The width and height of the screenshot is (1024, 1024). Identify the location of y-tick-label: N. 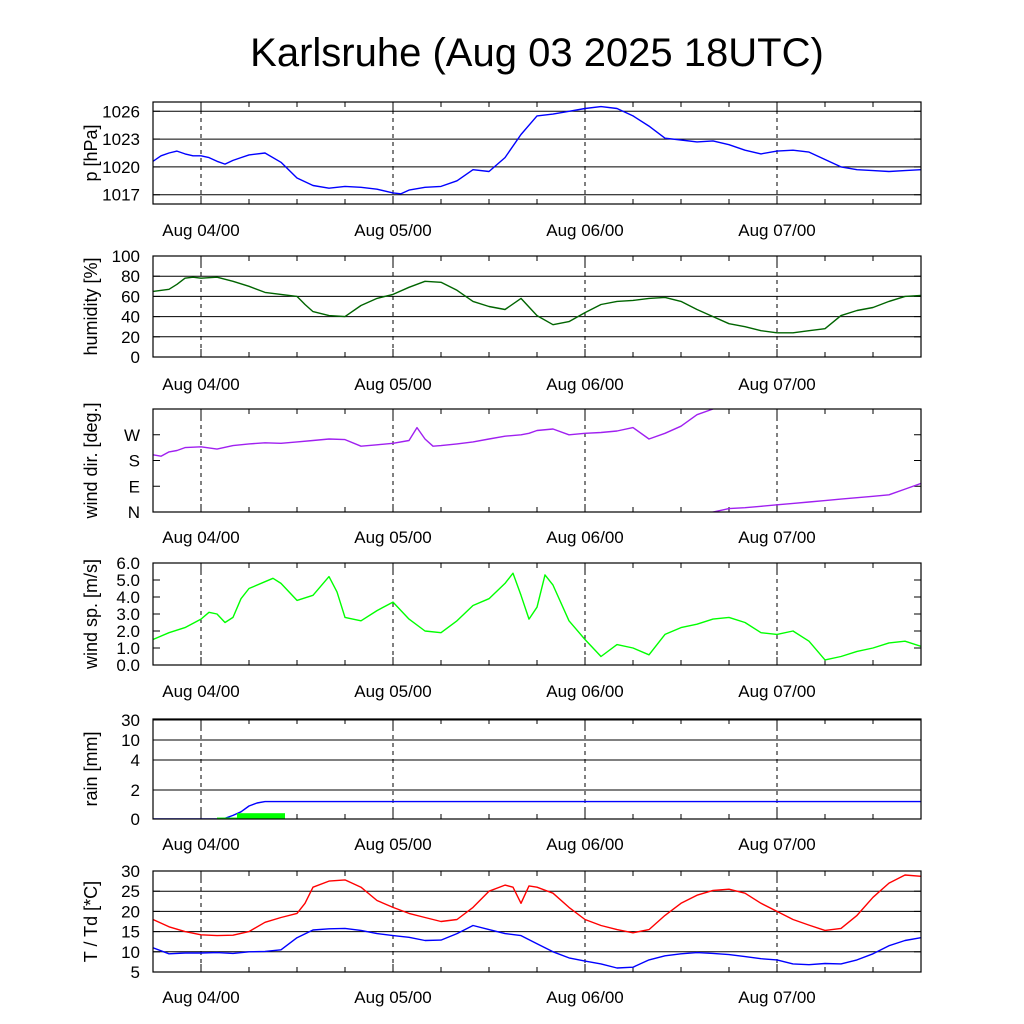
(134, 512).